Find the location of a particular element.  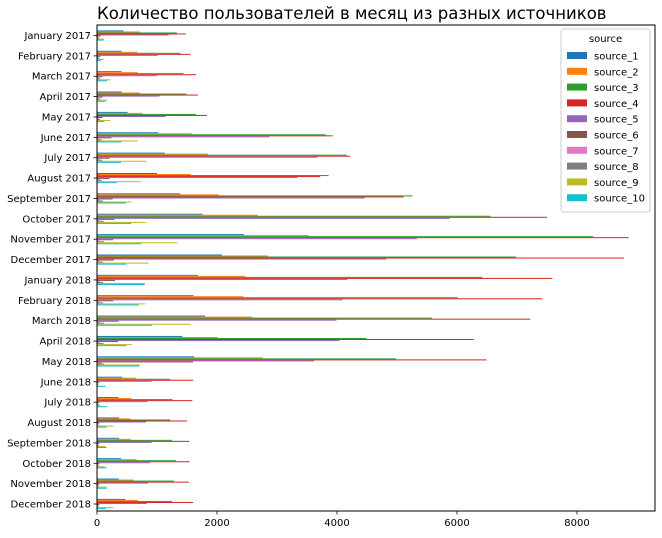

y-tick-label: May 2017 is located at coordinates (66, 117).